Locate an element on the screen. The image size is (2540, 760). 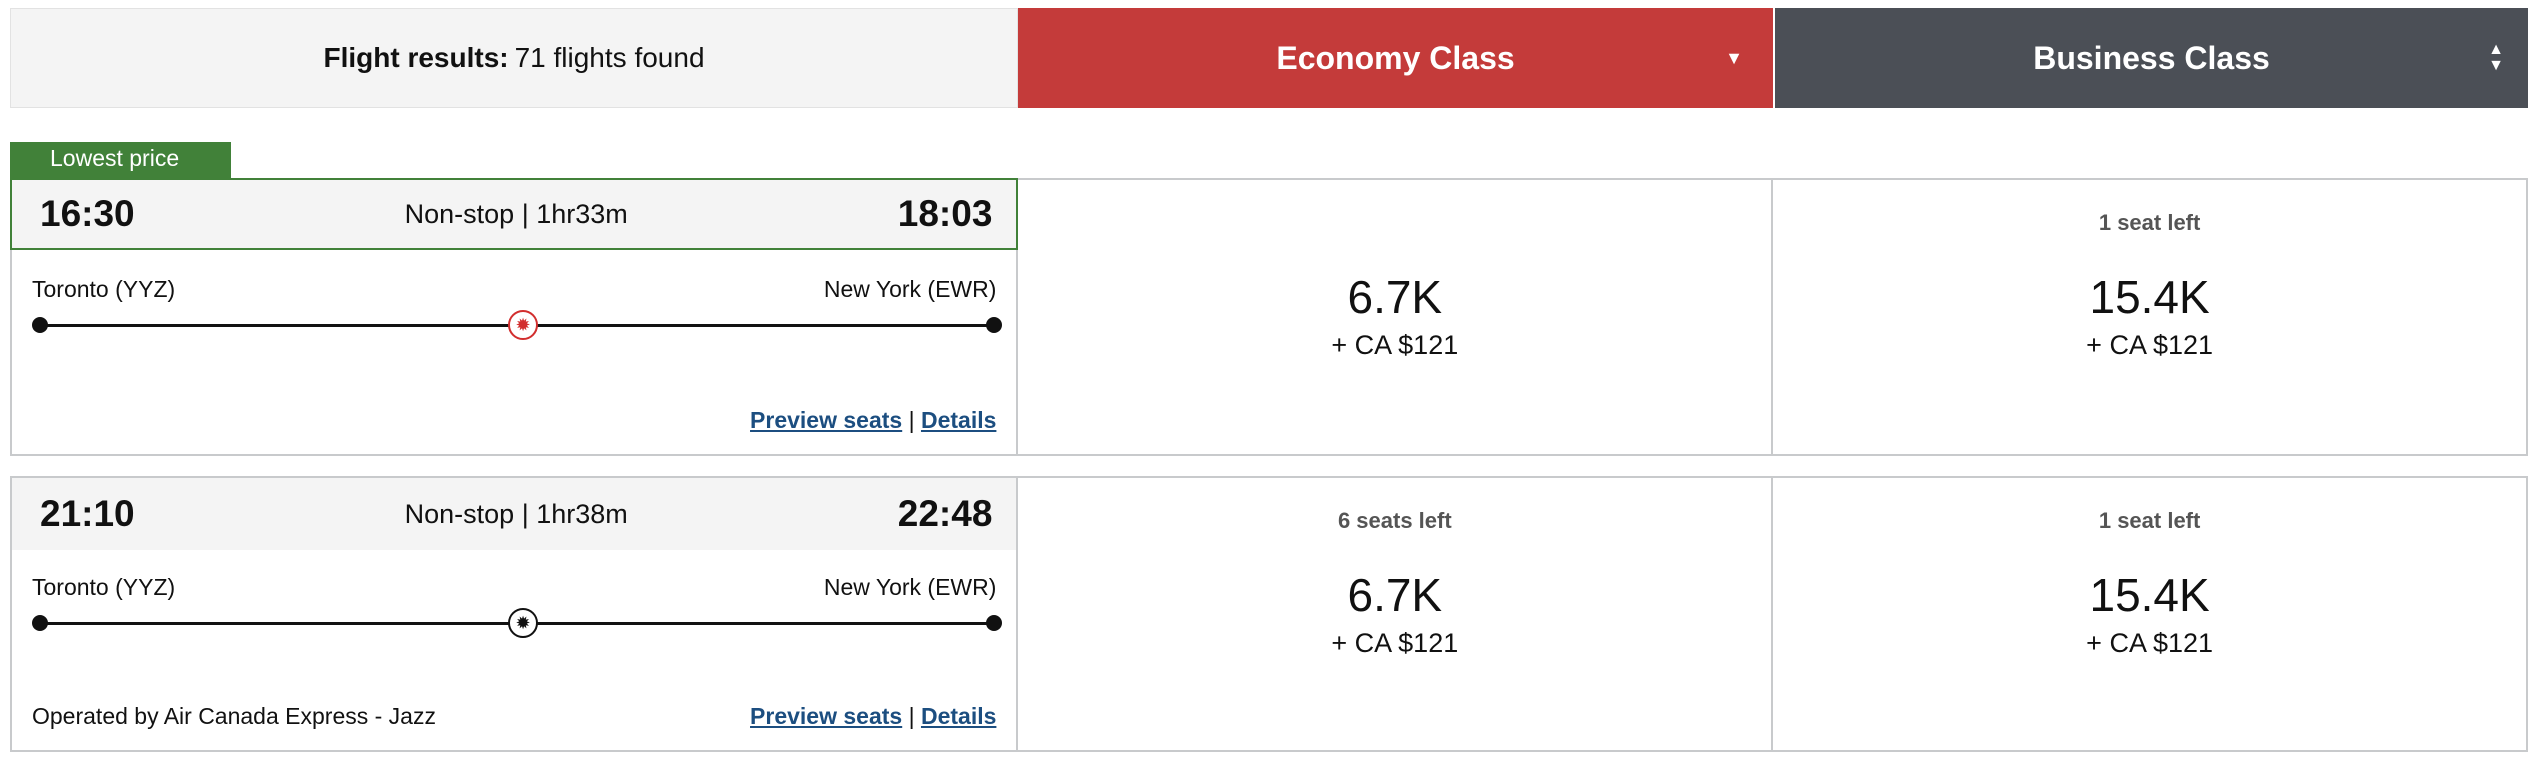
flight-summary: Non-stop | 1hr38m is located at coordinates (516, 513).